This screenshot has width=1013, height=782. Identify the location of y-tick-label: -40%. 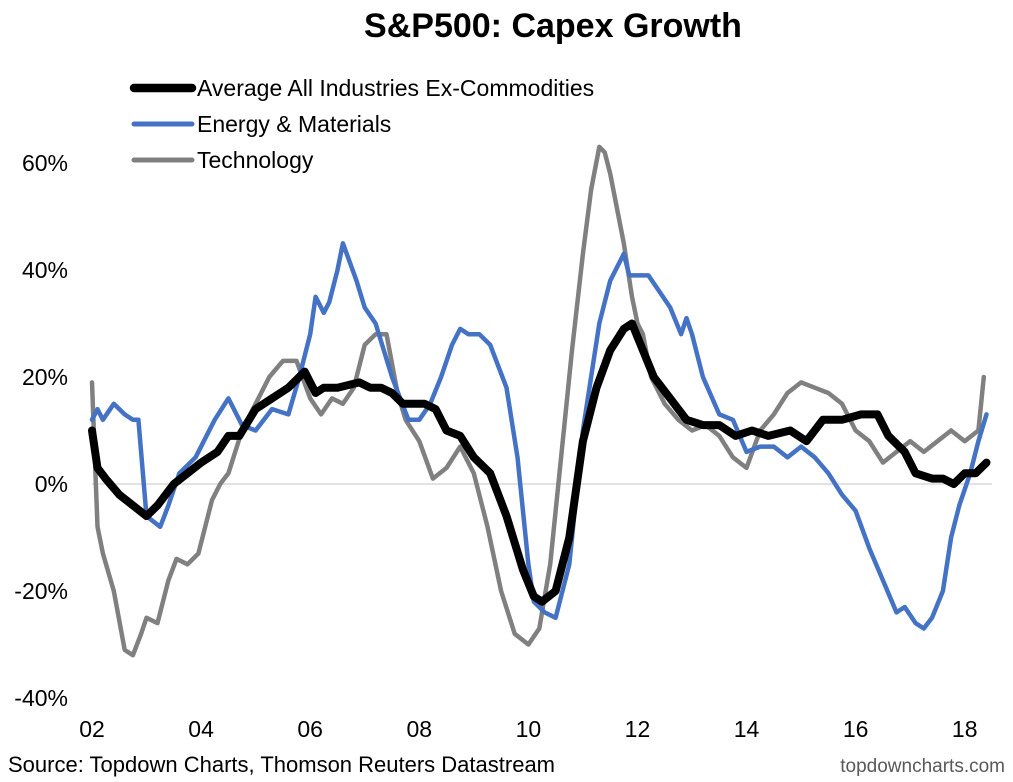
(41, 698).